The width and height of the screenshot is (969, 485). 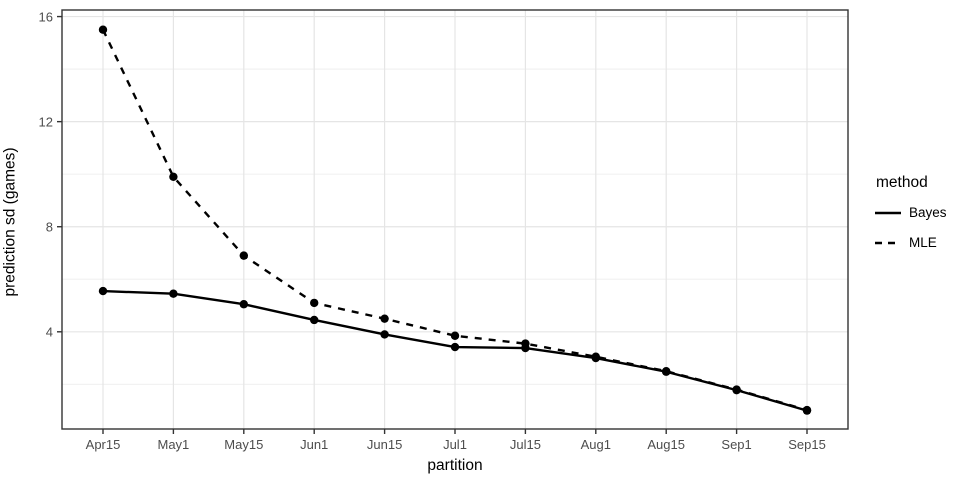 I want to click on data-point-bayes-Jun1, so click(x=314, y=320).